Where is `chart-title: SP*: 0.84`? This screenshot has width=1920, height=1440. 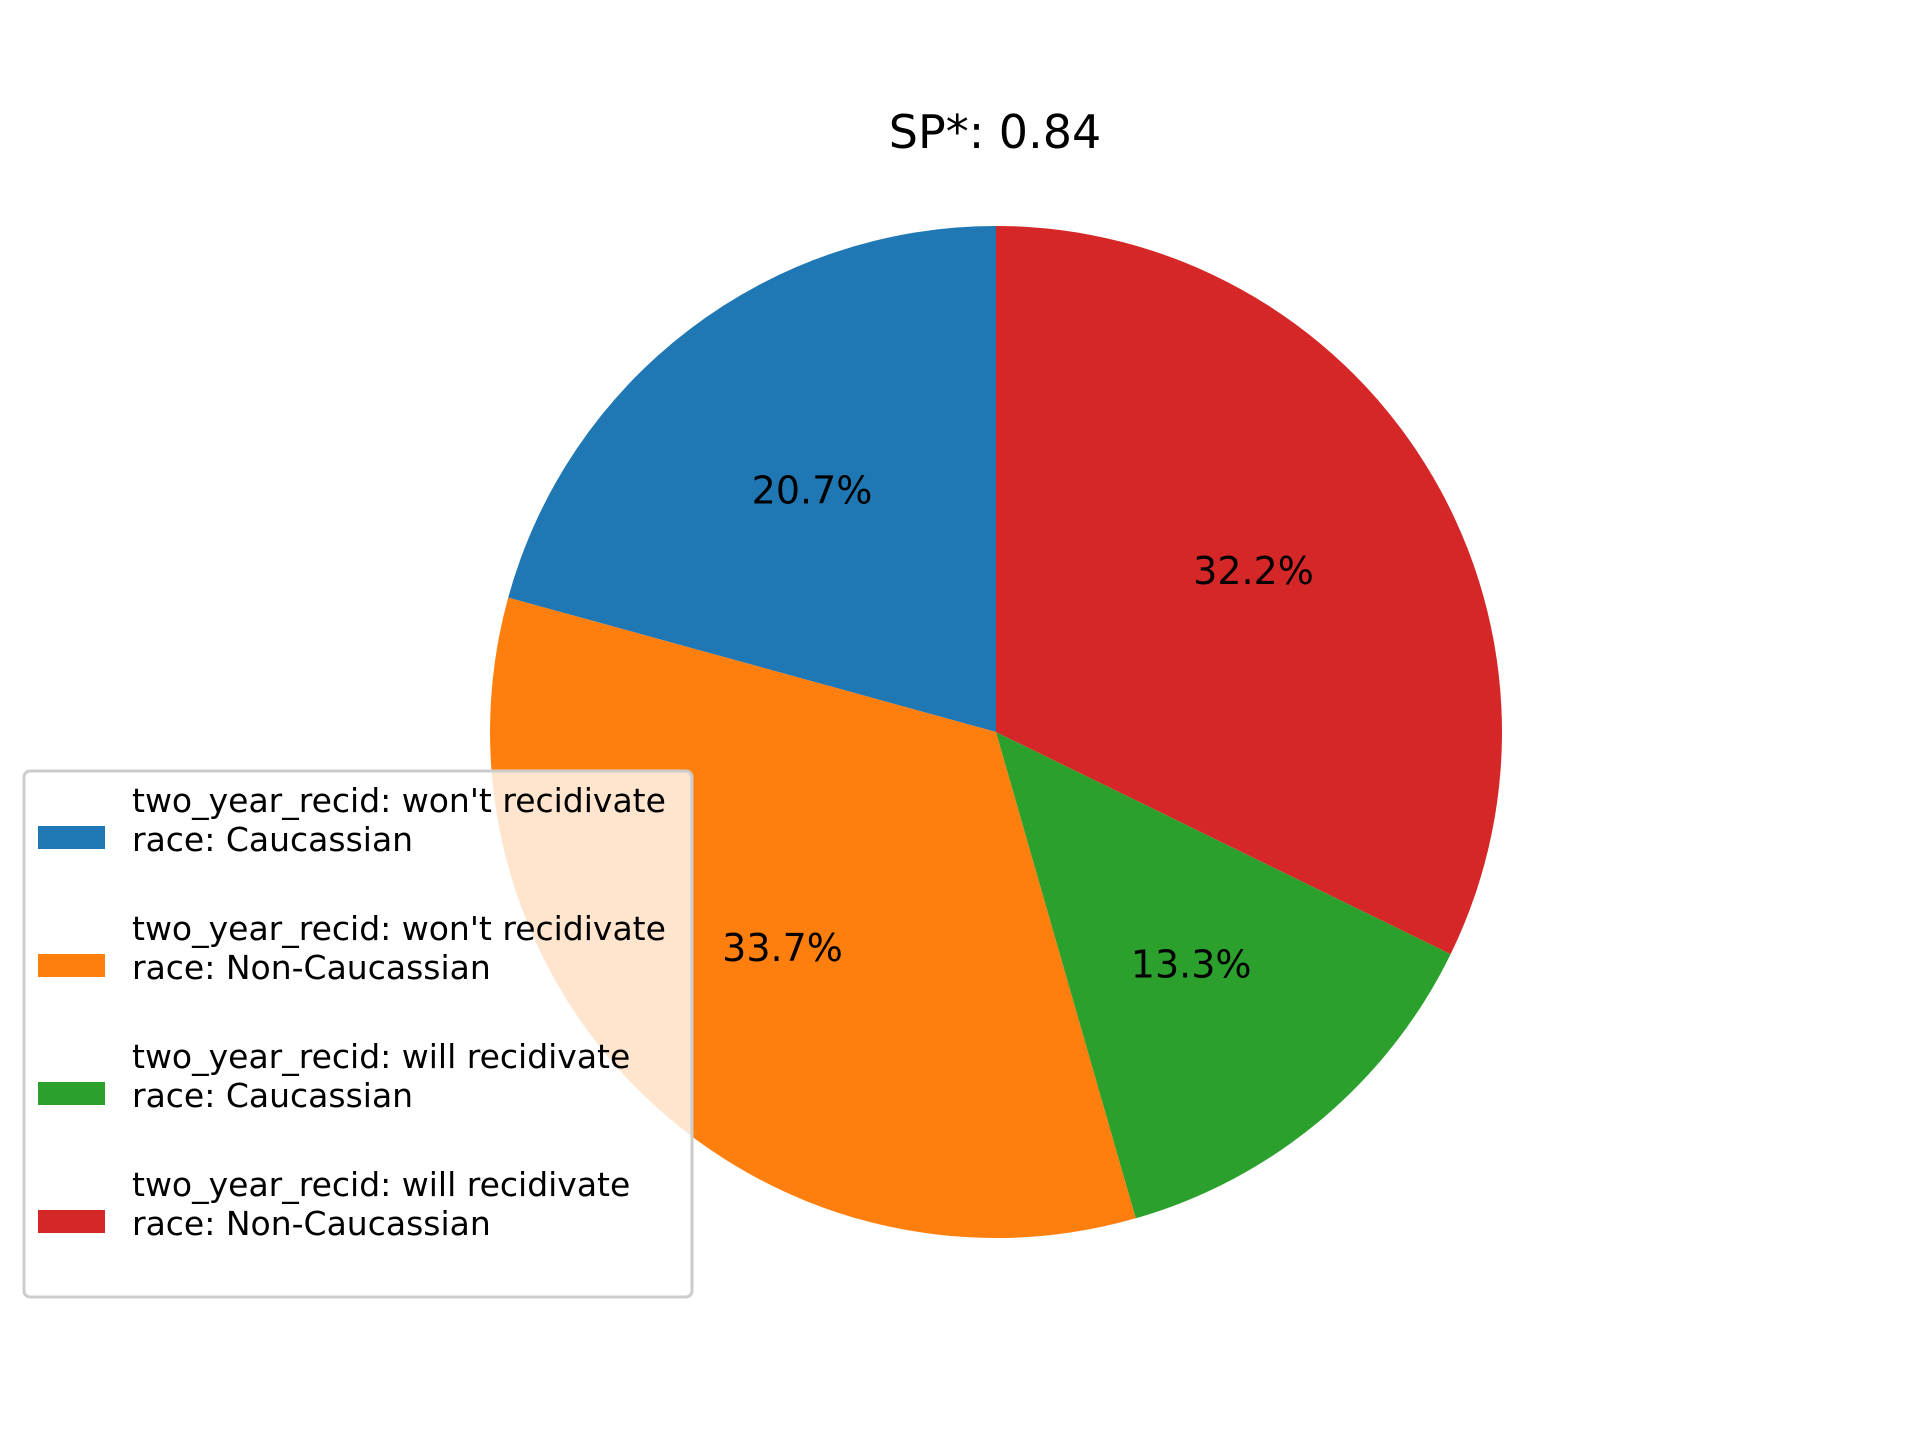
chart-title: SP*: 0.84 is located at coordinates (995, 132).